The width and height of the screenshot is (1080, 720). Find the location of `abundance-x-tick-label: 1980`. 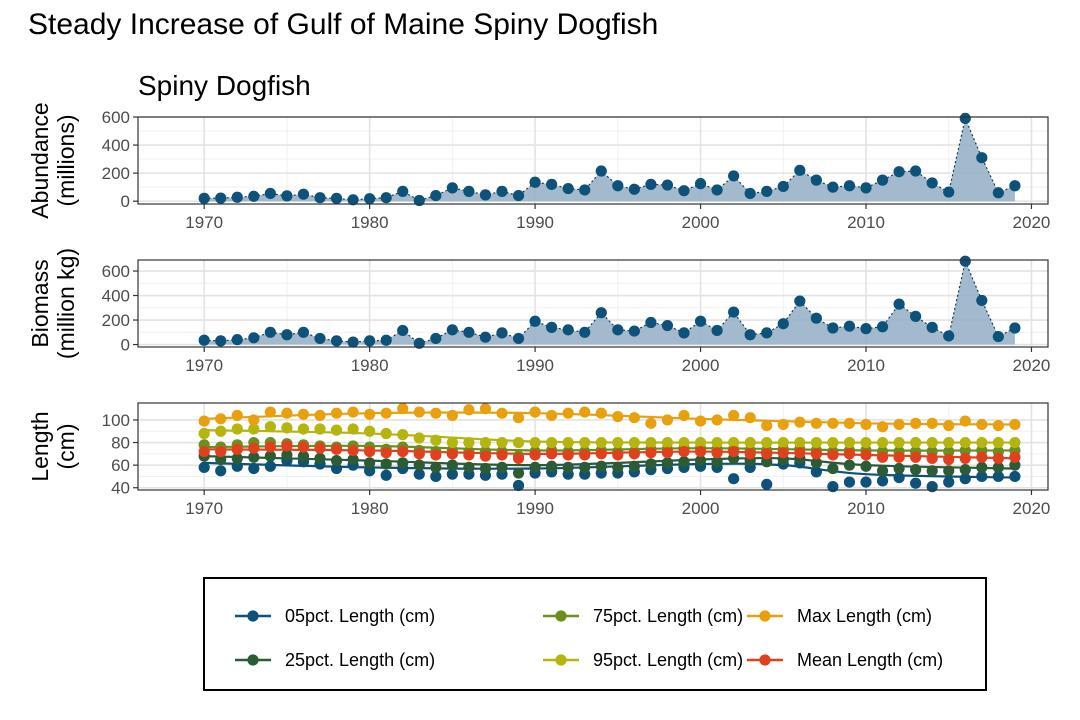

abundance-x-tick-label: 1980 is located at coordinates (370, 222).